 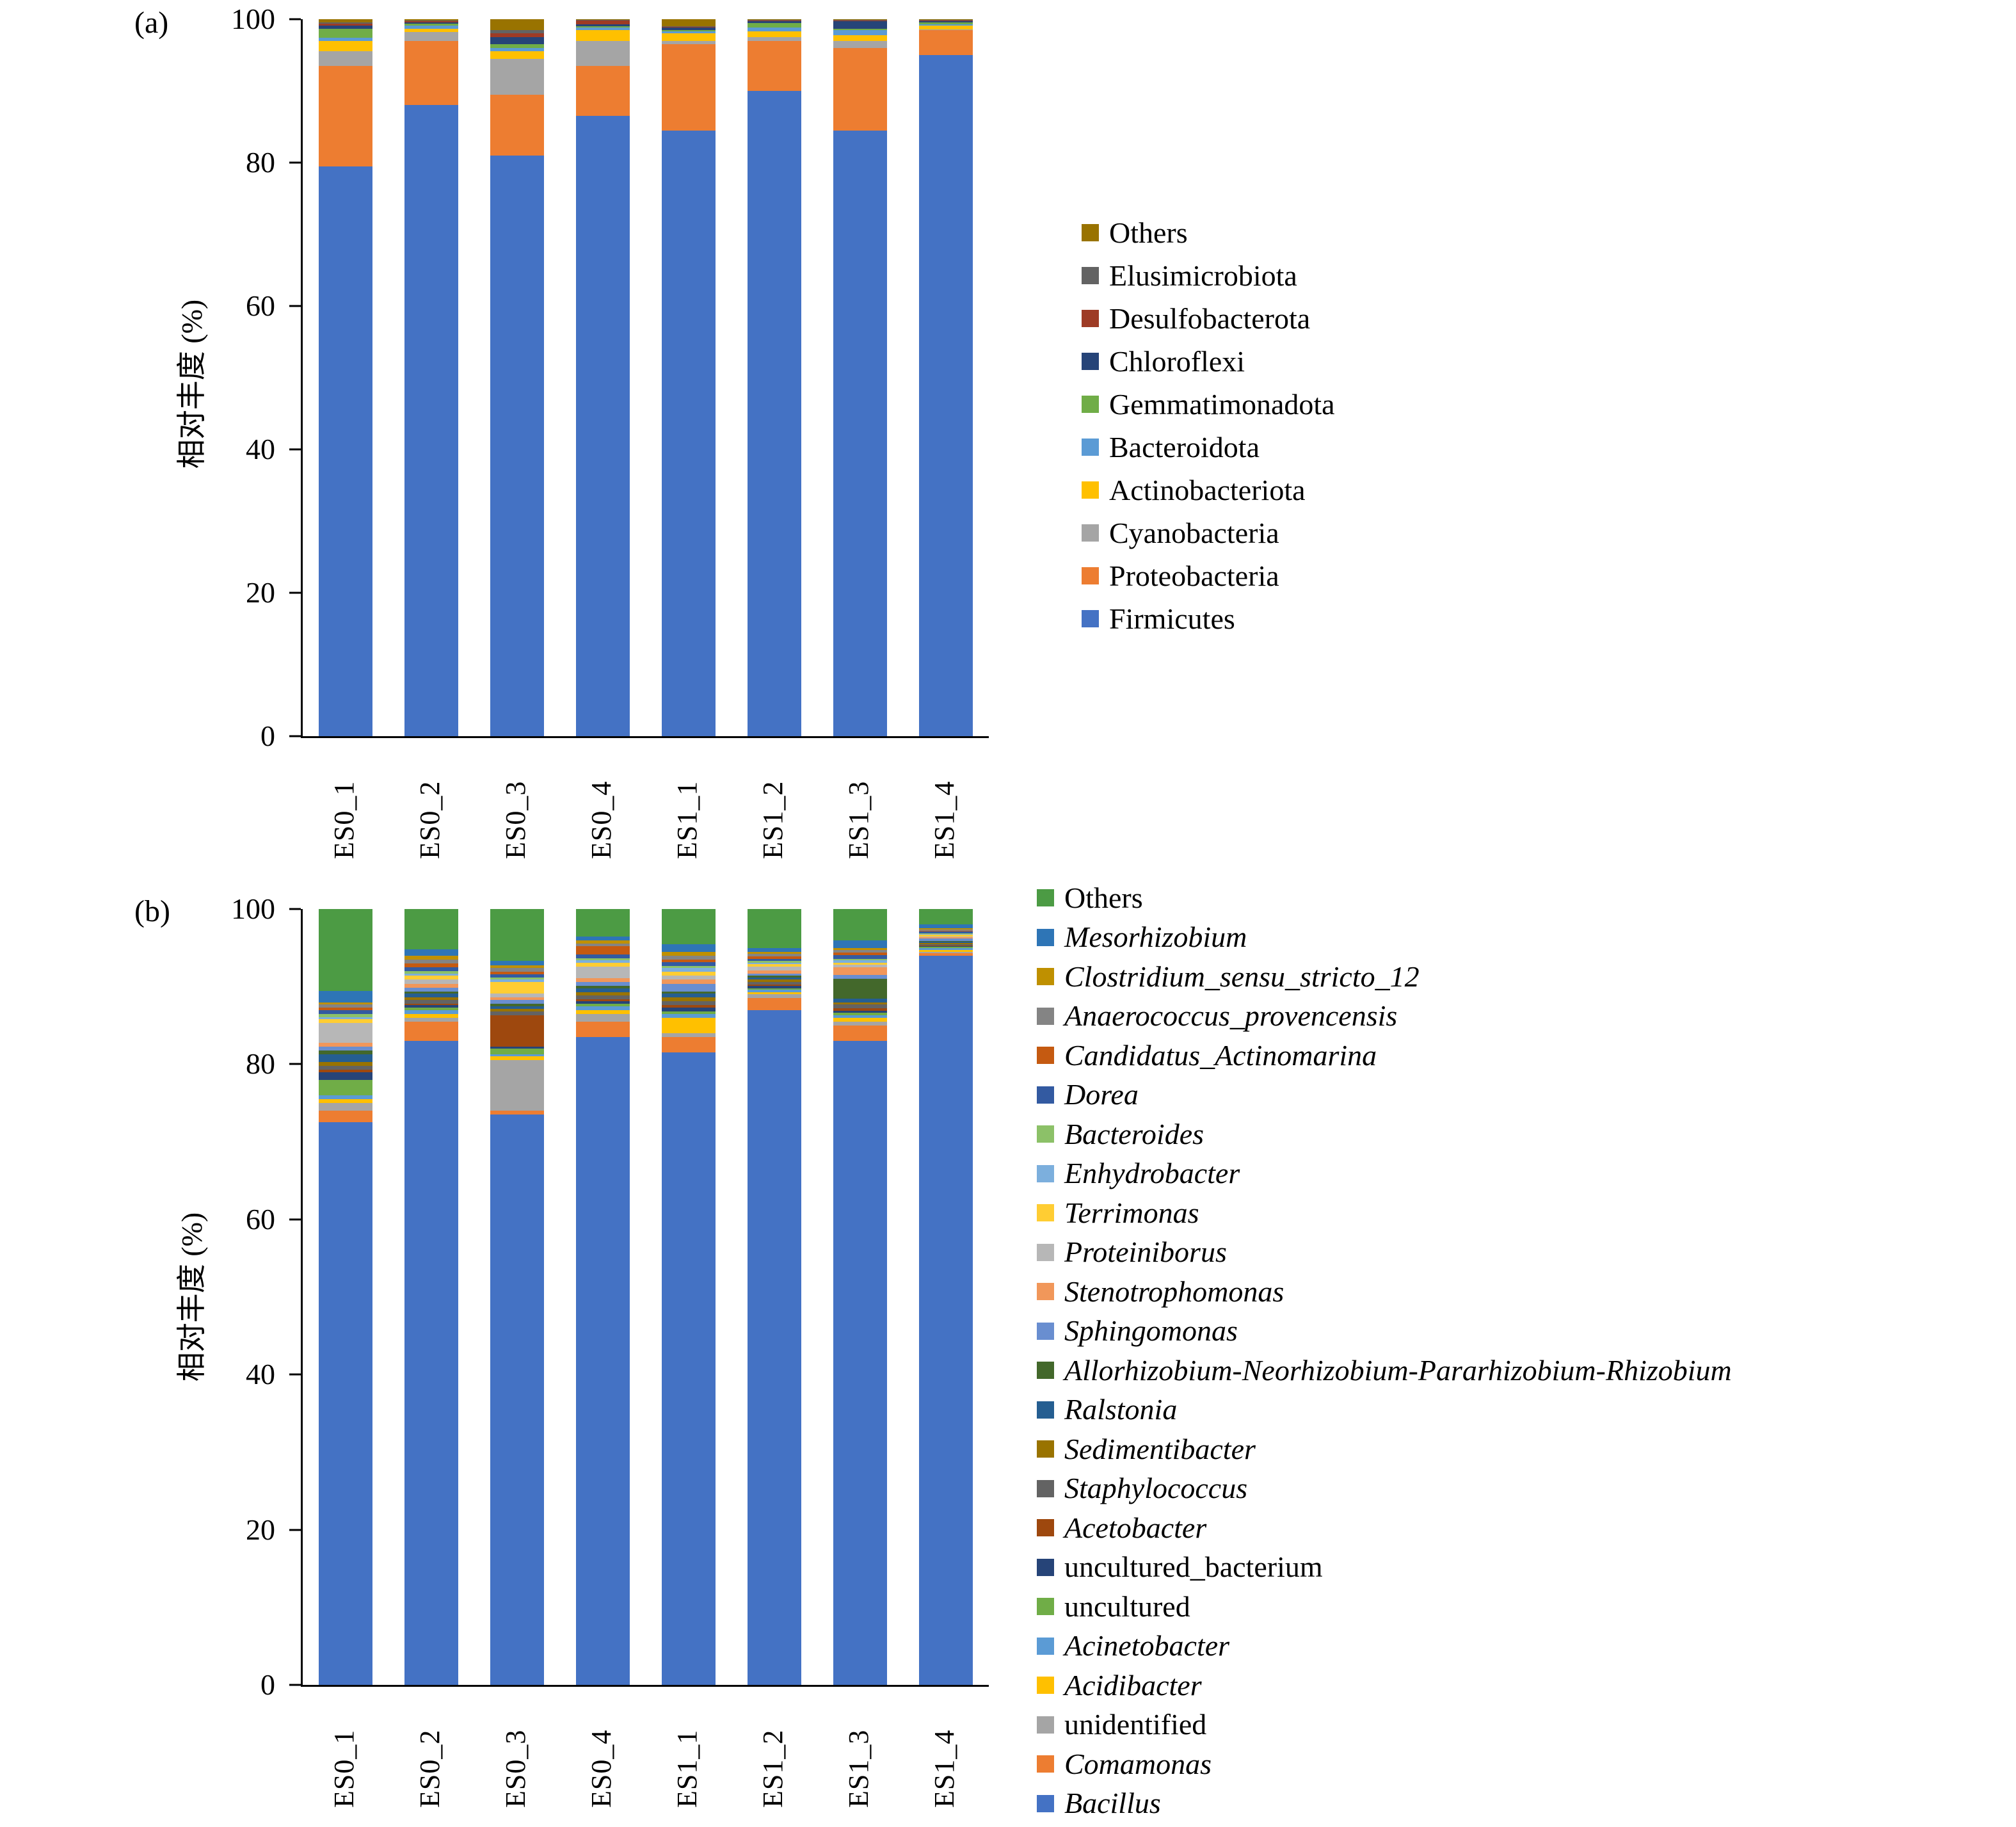 I want to click on legend-label: Acetobacter, so click(x=1135, y=1527).